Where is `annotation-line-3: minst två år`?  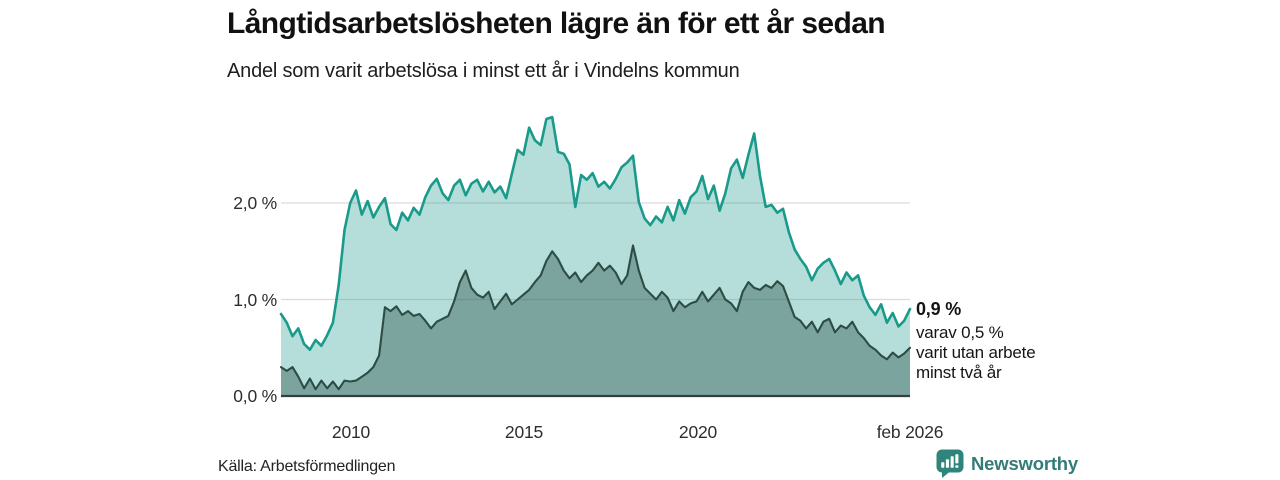 annotation-line-3: minst två år is located at coordinates (959, 372).